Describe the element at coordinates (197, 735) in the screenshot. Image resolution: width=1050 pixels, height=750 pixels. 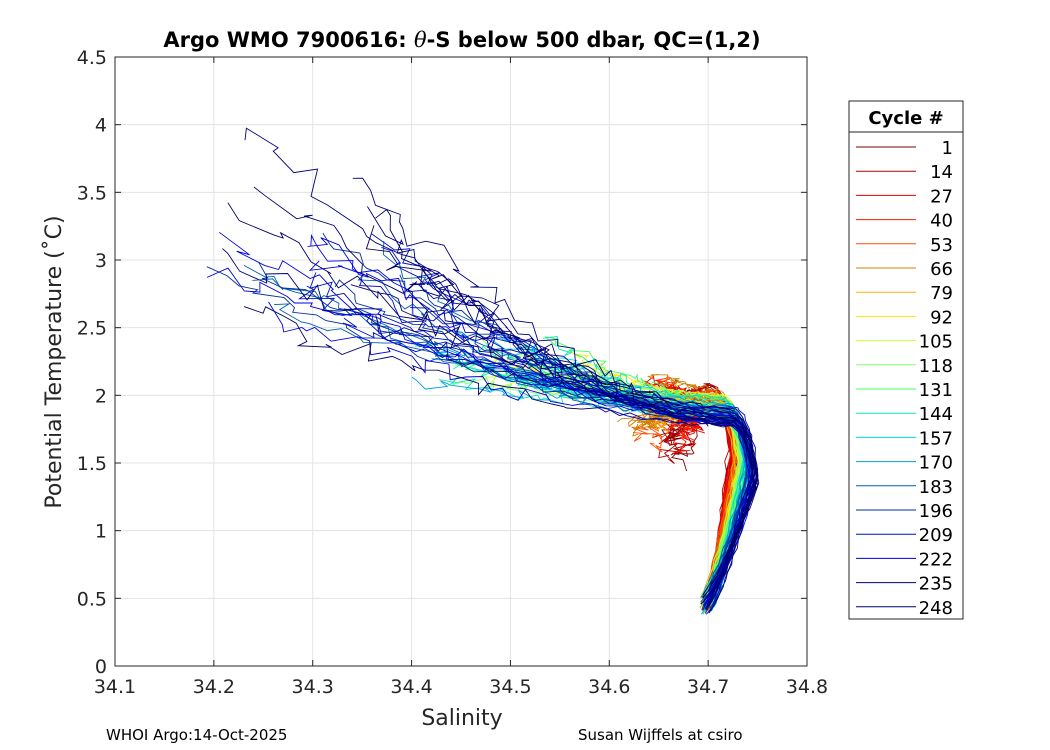
I see `footer-credit: WHOI Argo:14-Oct-2025` at that location.